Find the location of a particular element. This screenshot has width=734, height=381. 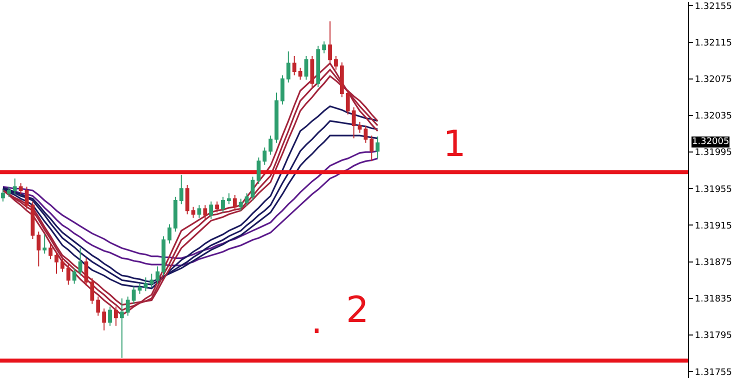

y-tick-label: 1.31955 is located at coordinates (713, 189).